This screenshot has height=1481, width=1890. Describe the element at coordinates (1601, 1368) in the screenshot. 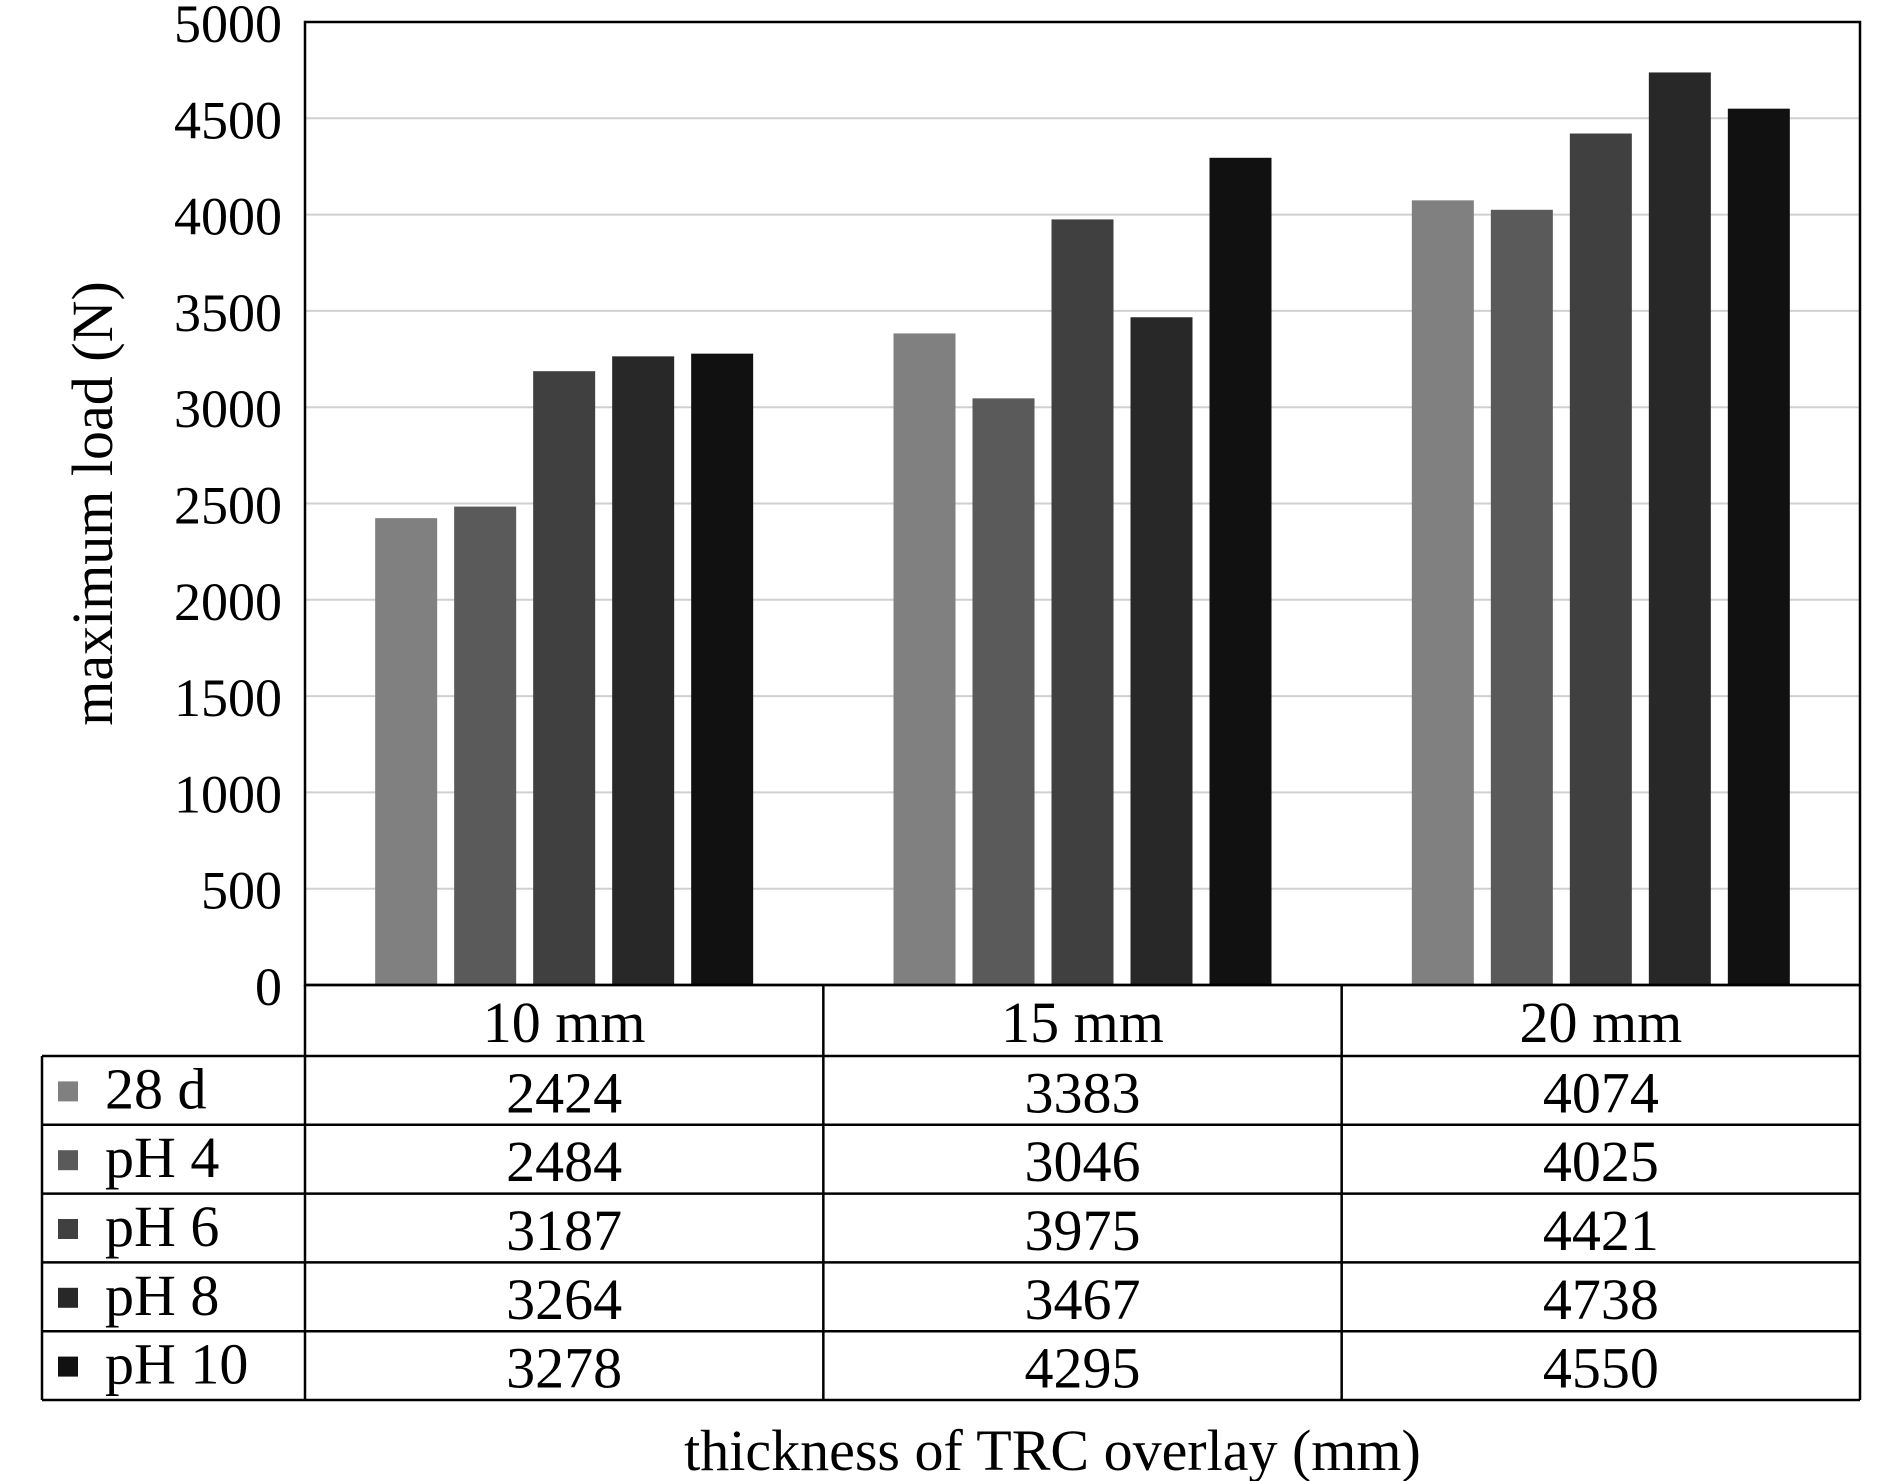

I see `data-label: 4550` at that location.